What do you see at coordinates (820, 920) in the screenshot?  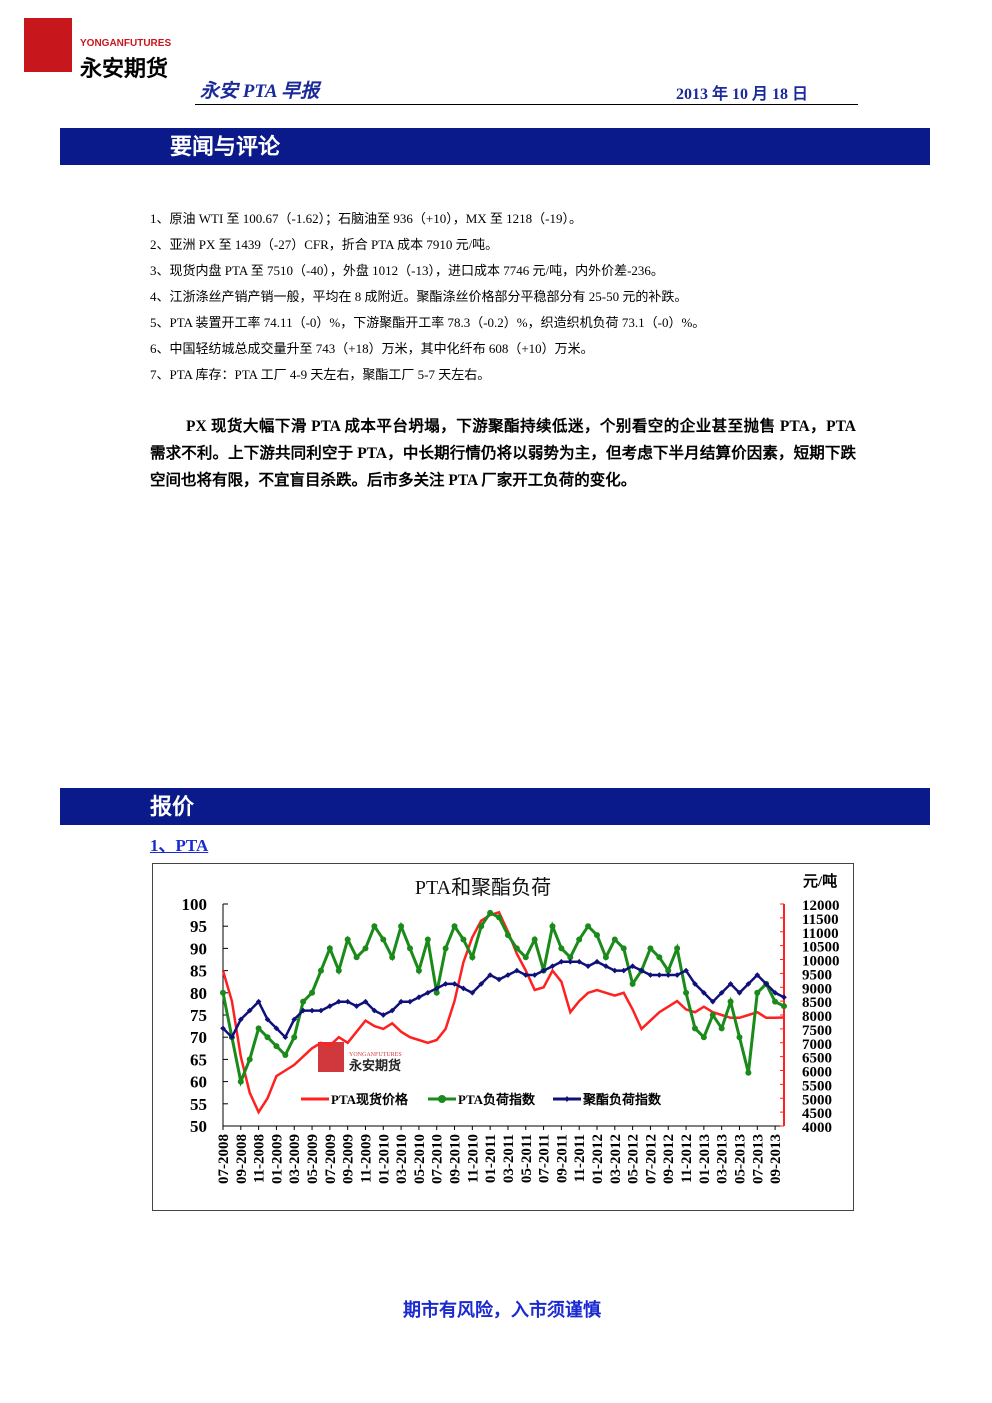 I see `y2-tick-label: 11500` at bounding box center [820, 920].